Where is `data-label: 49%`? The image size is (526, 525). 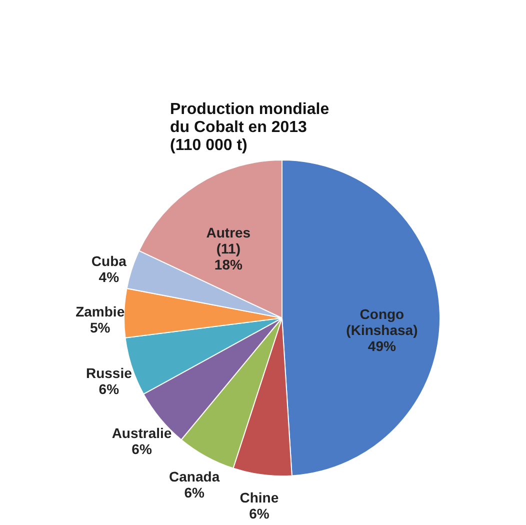
data-label: 49% is located at coordinates (382, 346).